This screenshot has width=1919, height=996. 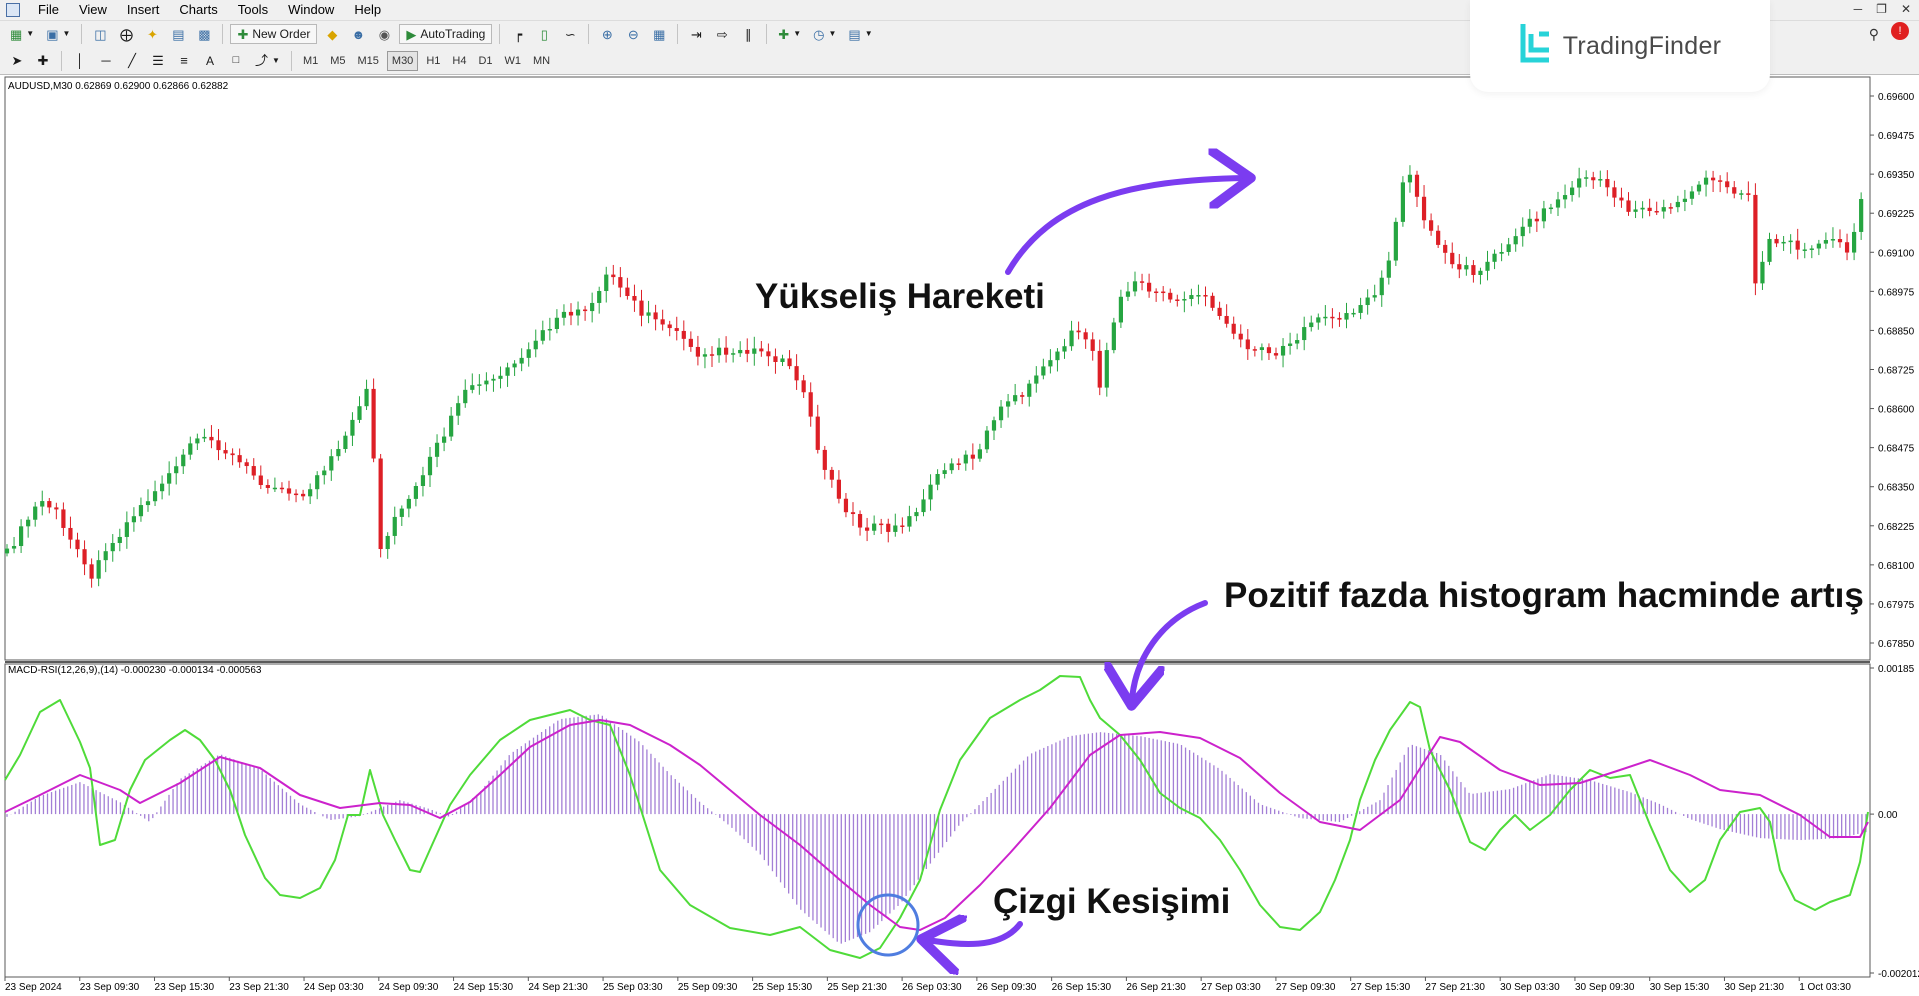 I want to click on line-chart-button: ∽, so click(x=570, y=34).